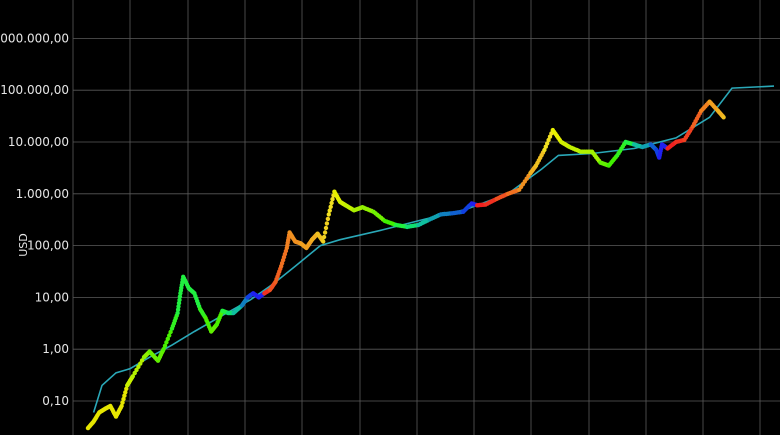  Describe the element at coordinates (52, 297) in the screenshot. I see `y-tick-label: 10,00` at that location.